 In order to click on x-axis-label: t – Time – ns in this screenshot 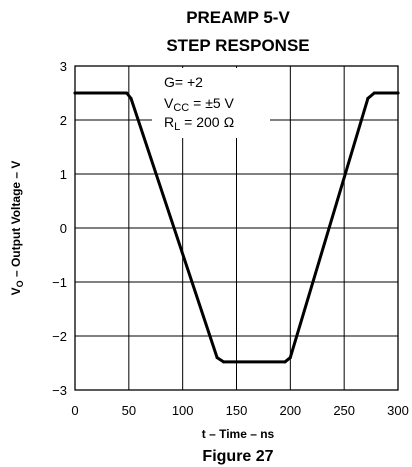, I will do `click(238, 434)`.